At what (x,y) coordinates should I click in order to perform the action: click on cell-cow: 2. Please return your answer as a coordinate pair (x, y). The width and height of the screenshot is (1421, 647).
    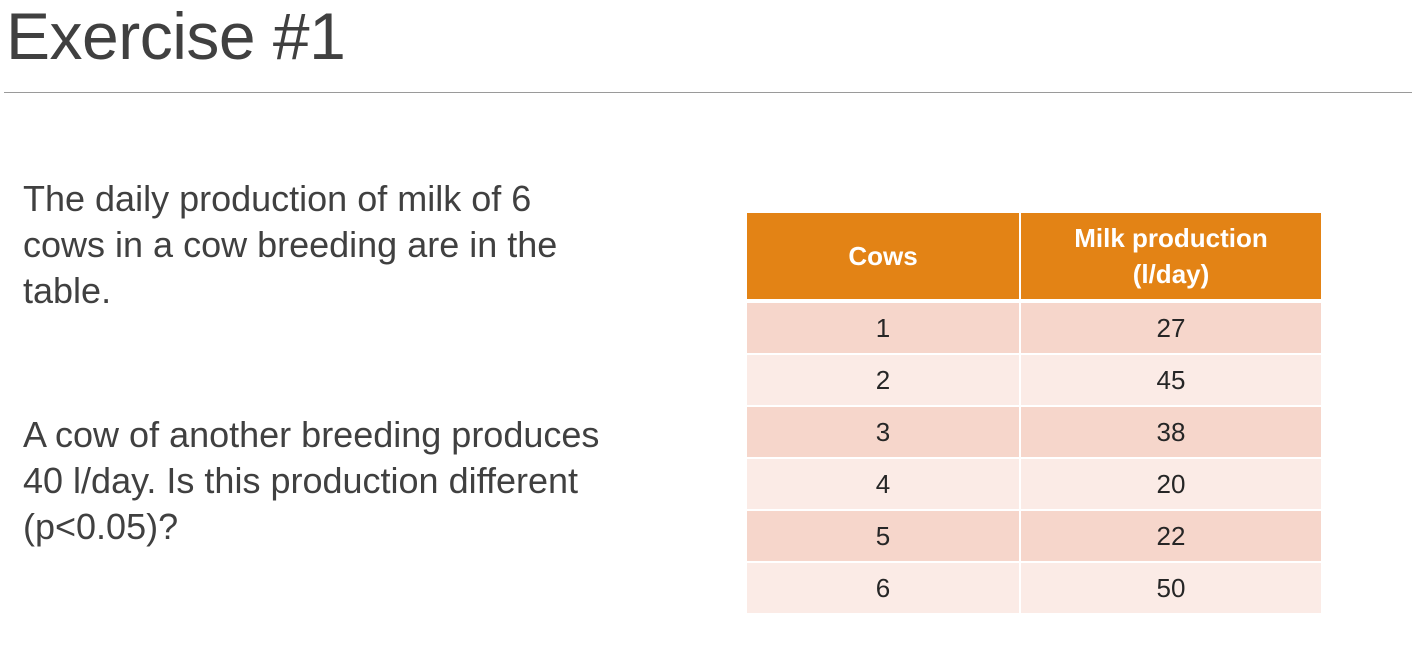
    Looking at the image, I should click on (884, 380).